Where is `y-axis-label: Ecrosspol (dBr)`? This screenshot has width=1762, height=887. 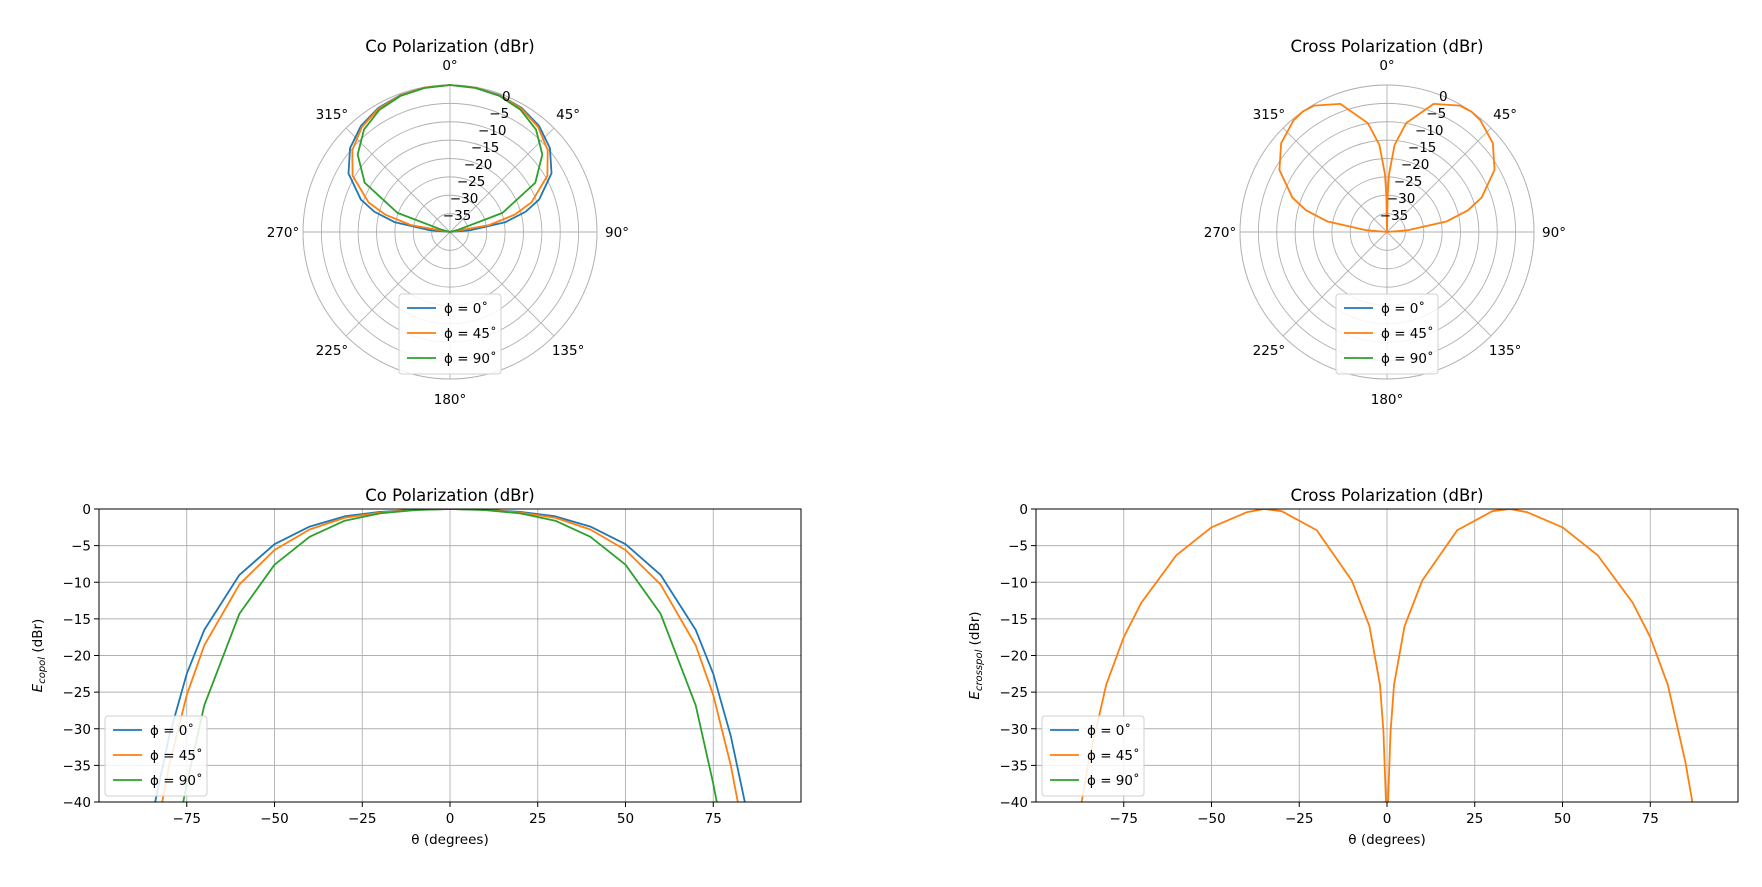 y-axis-label: Ecrosspol (dBr) is located at coordinates (976, 655).